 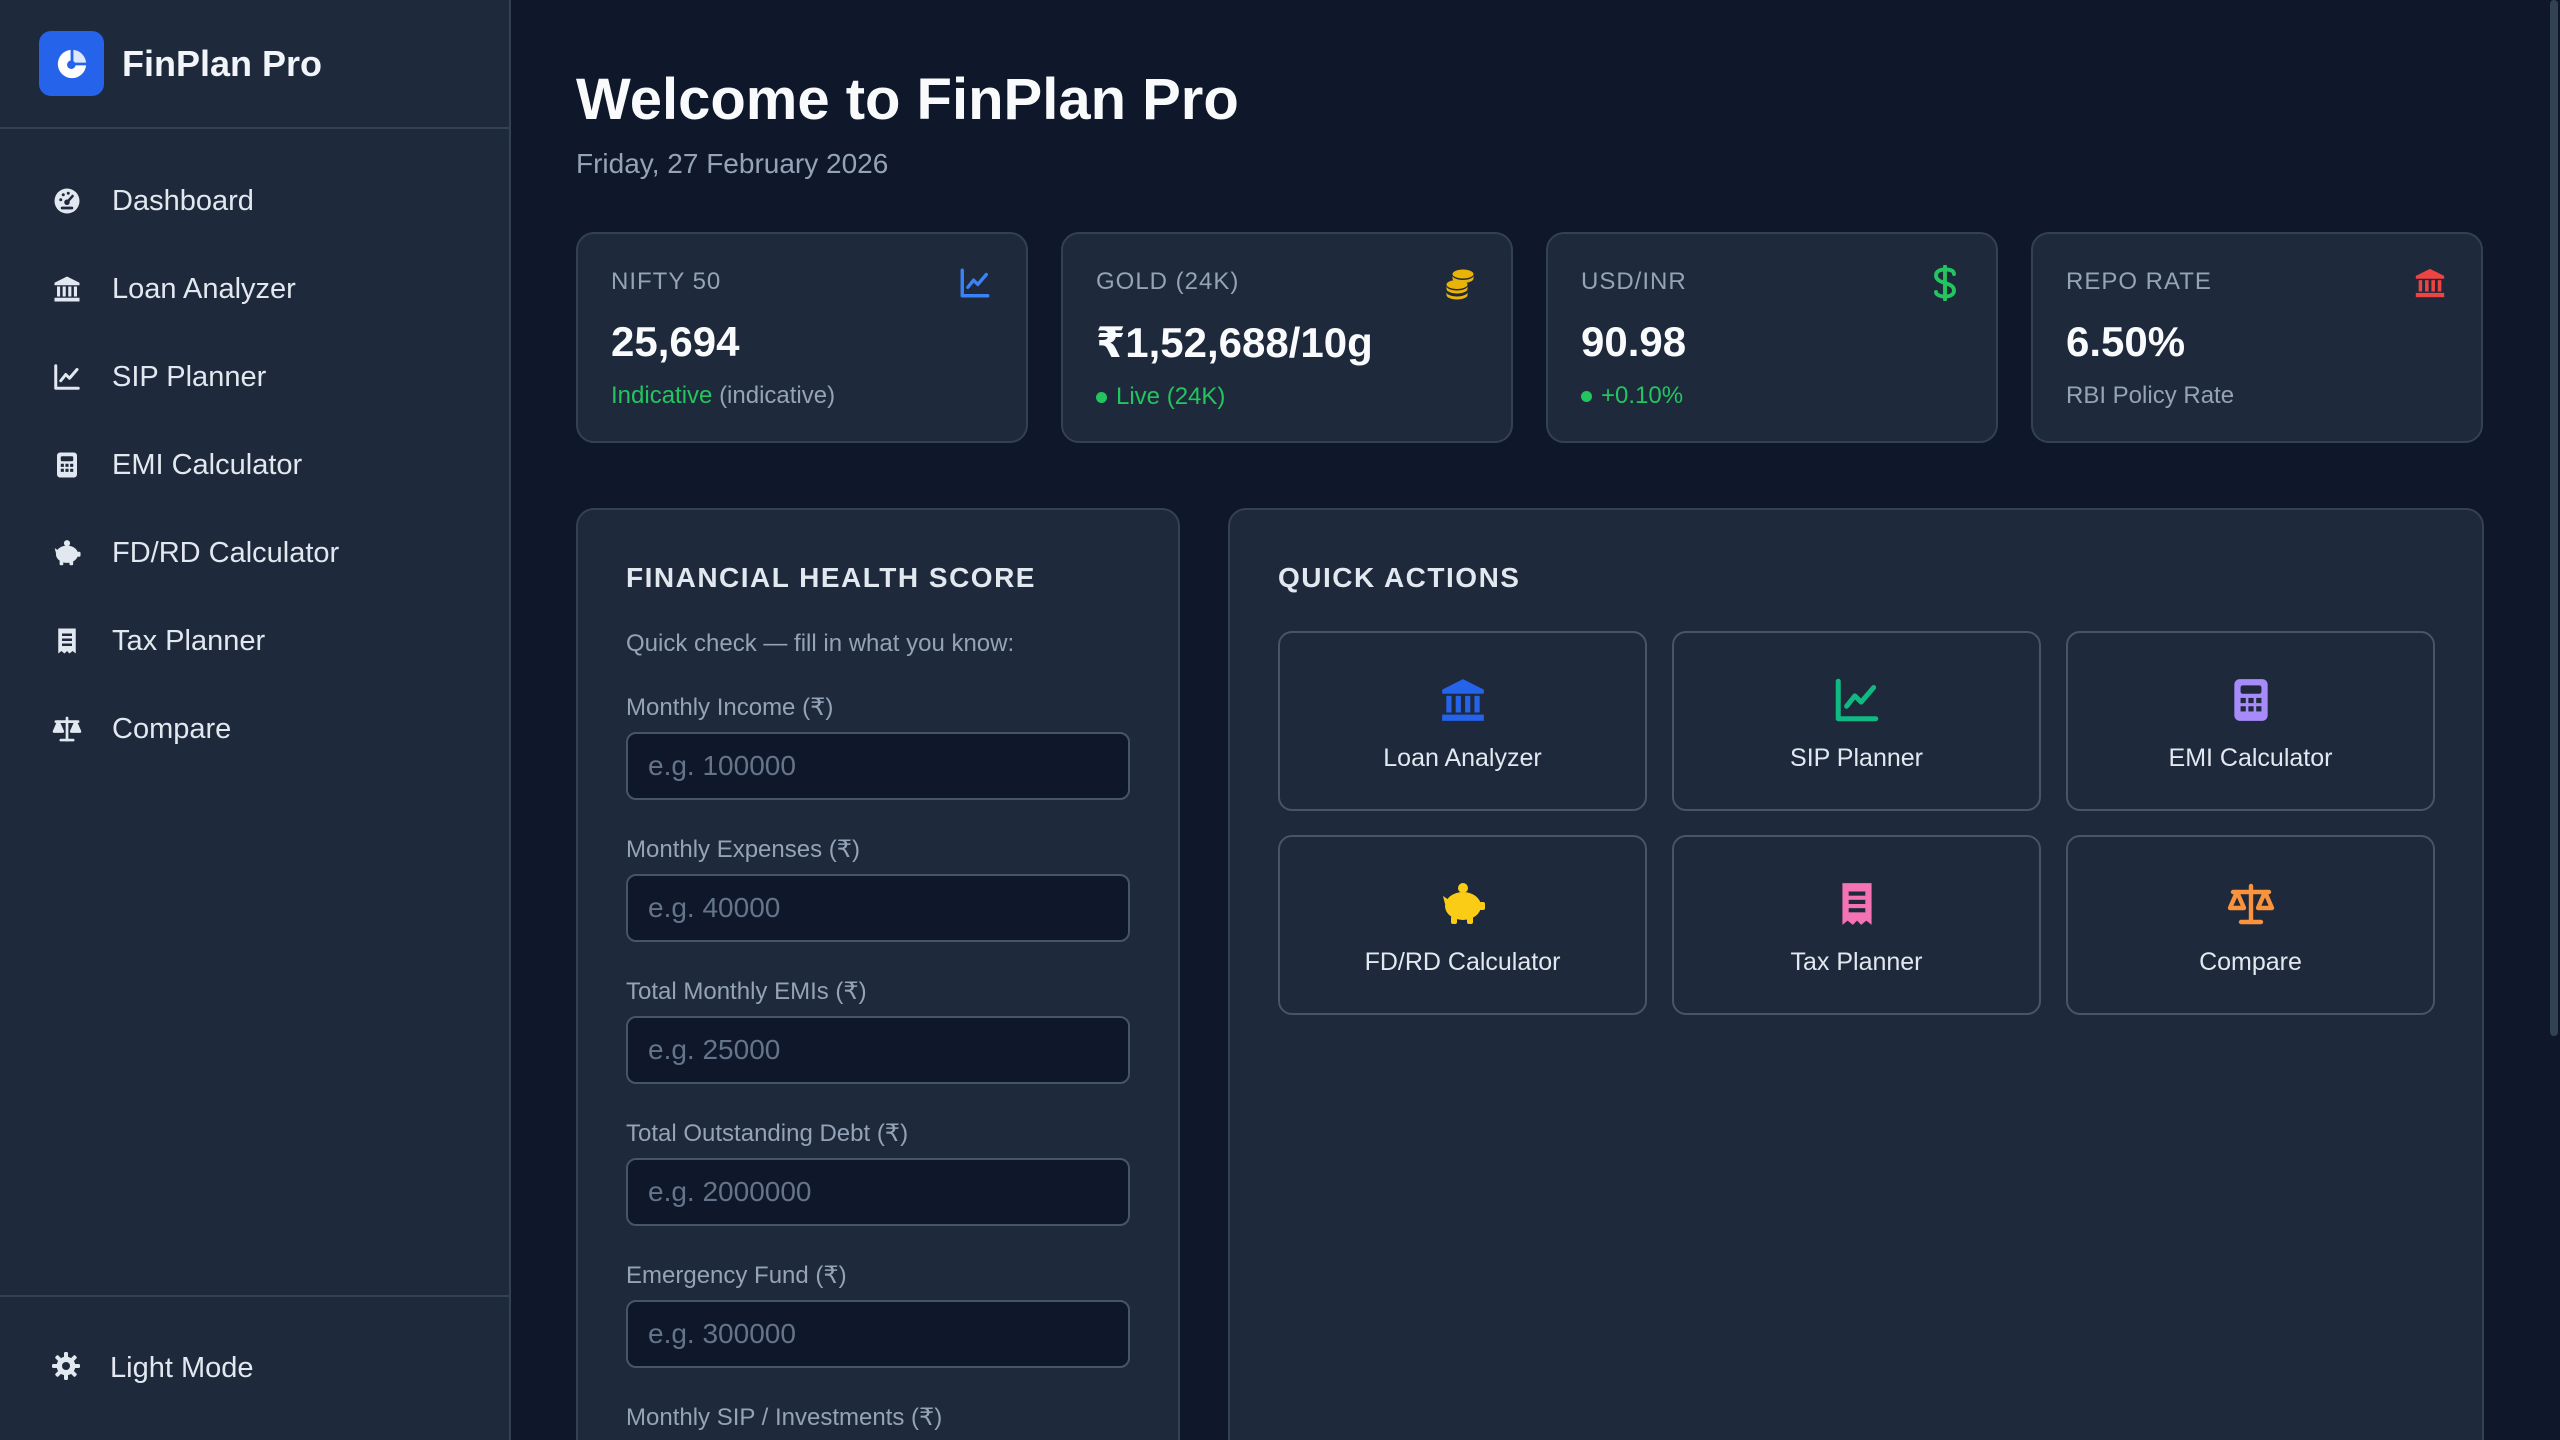 I want to click on form-field: Monthly SIP / Investments (₹), so click(x=878, y=1421).